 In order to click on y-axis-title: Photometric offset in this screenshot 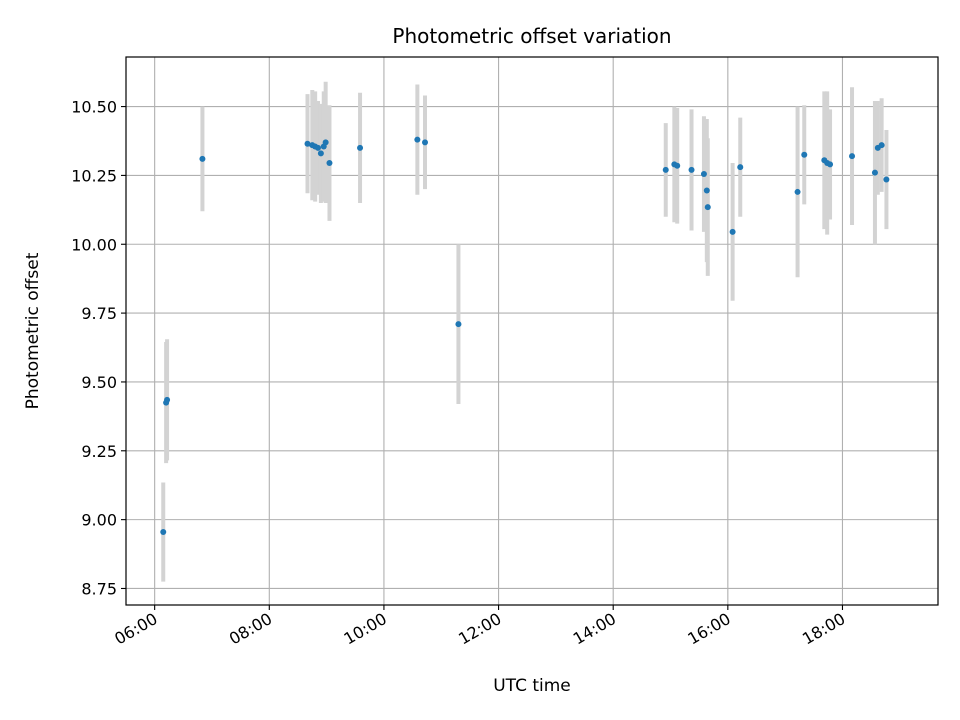, I will do `click(33, 330)`.